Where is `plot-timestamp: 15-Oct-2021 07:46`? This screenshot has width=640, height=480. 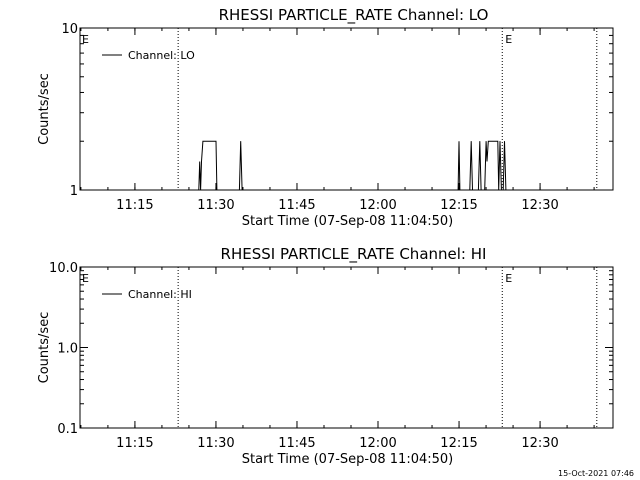
plot-timestamp: 15-Oct-2021 07:46 is located at coordinates (596, 473).